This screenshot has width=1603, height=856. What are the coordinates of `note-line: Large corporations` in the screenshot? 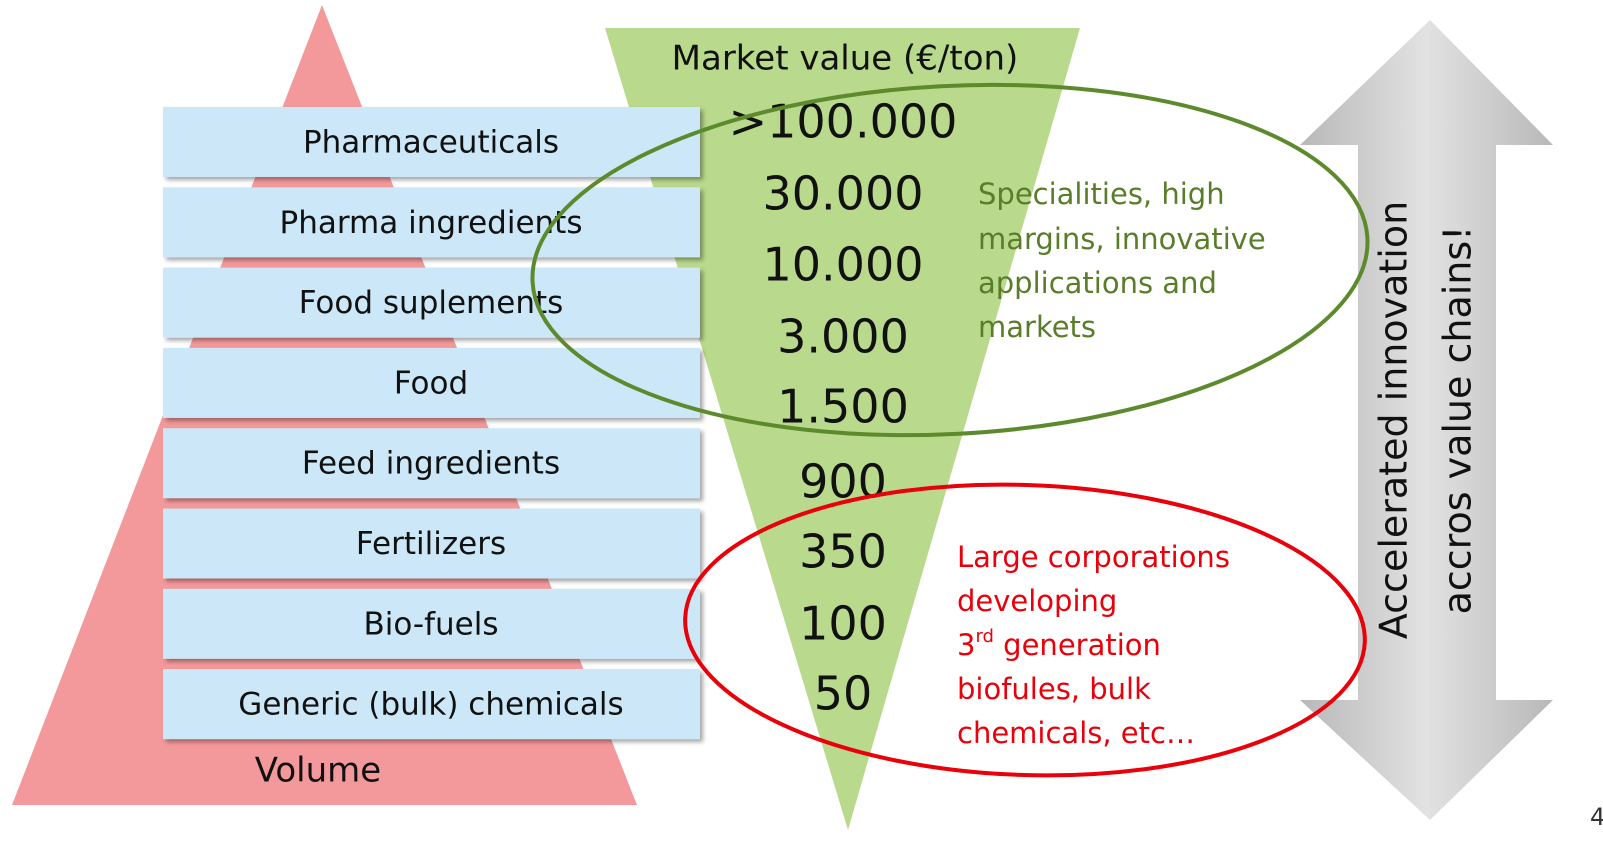 It's located at (1093, 557).